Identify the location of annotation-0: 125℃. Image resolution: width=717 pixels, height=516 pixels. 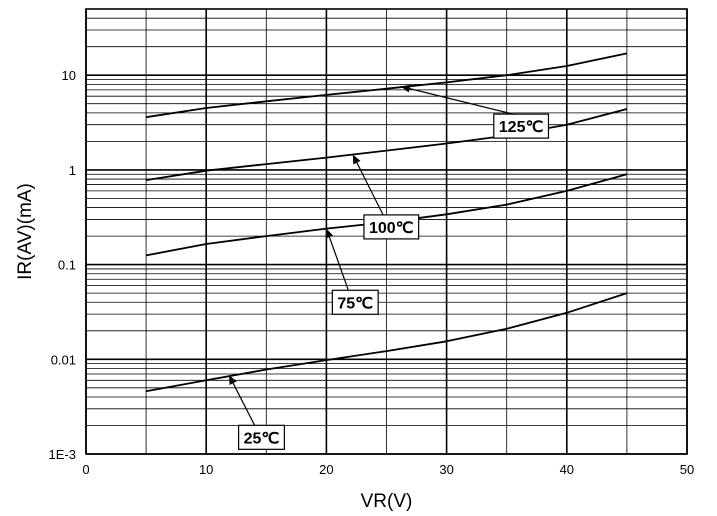
(475, 111).